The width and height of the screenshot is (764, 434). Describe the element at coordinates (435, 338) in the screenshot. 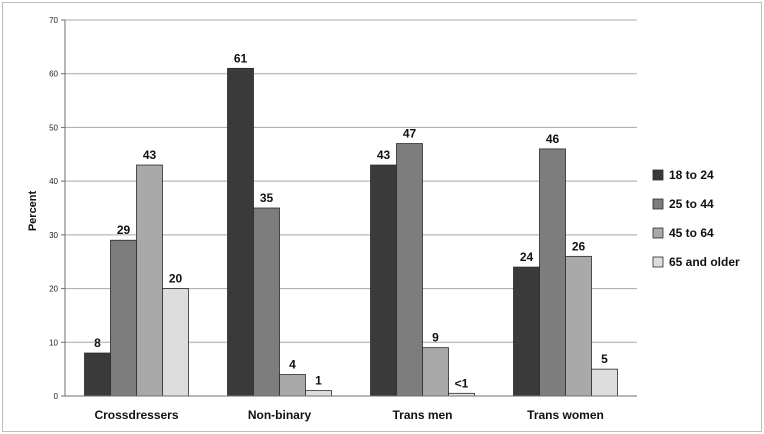

I see `data-label: 9` at that location.